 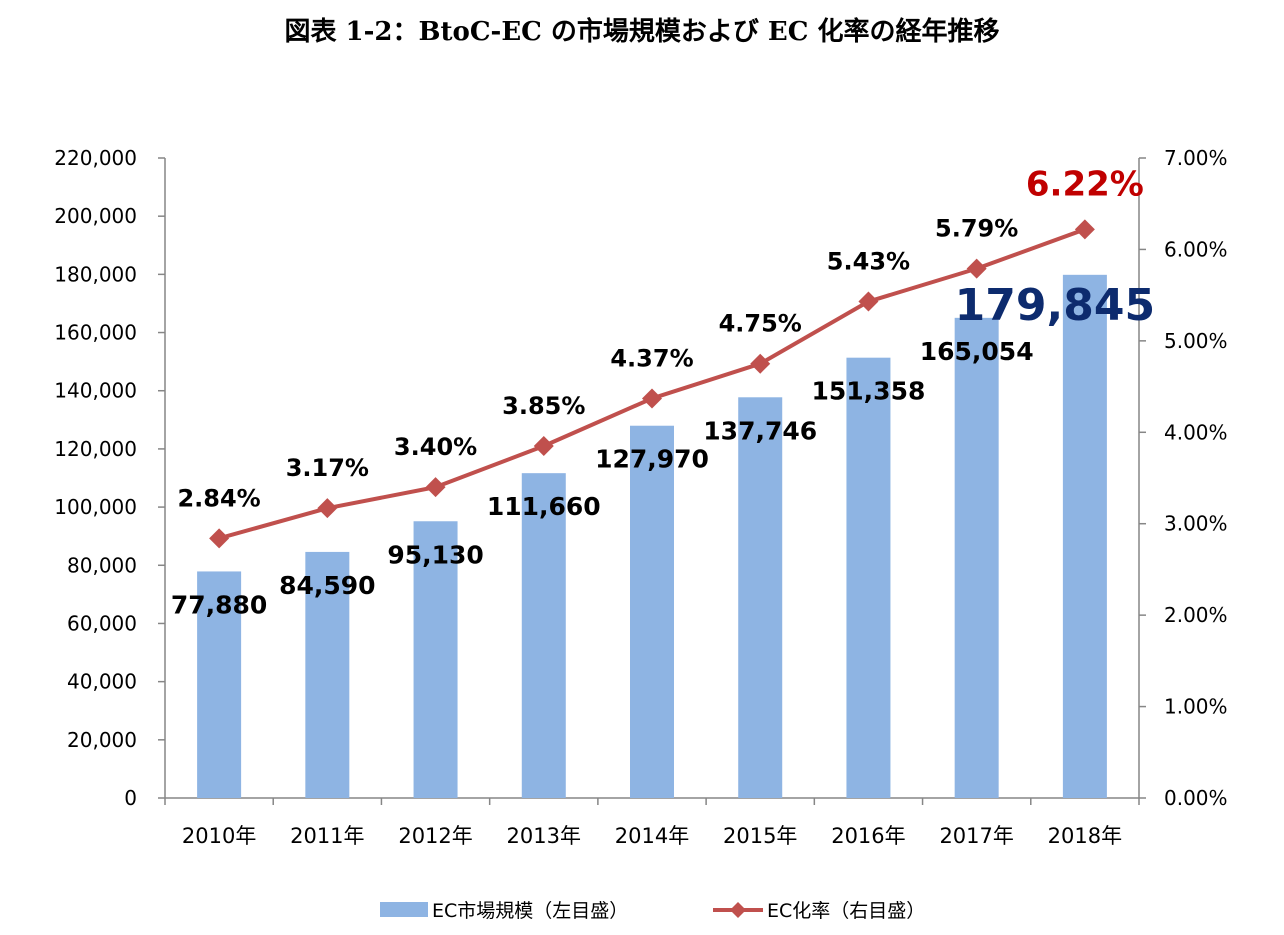 What do you see at coordinates (976, 836) in the screenshot?
I see `x-tick-label: 2017年` at bounding box center [976, 836].